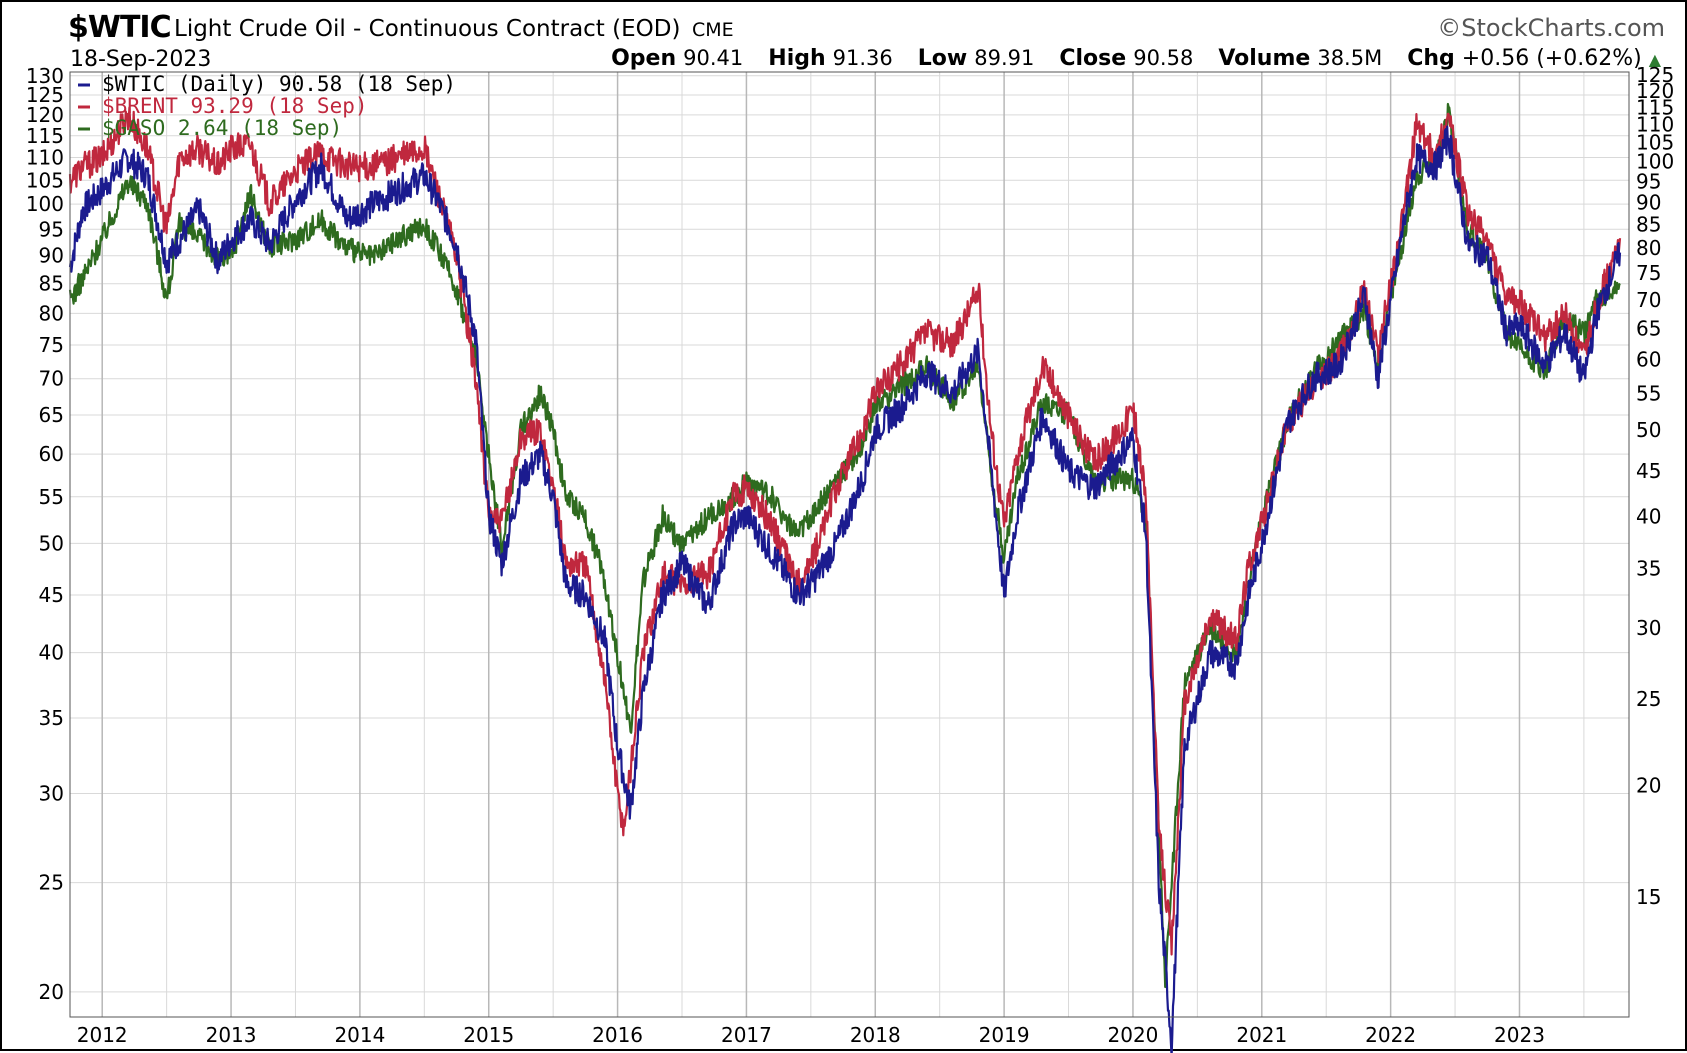 This screenshot has height=1053, width=1687. What do you see at coordinates (51, 284) in the screenshot?
I see `left-tick-label: 85` at bounding box center [51, 284].